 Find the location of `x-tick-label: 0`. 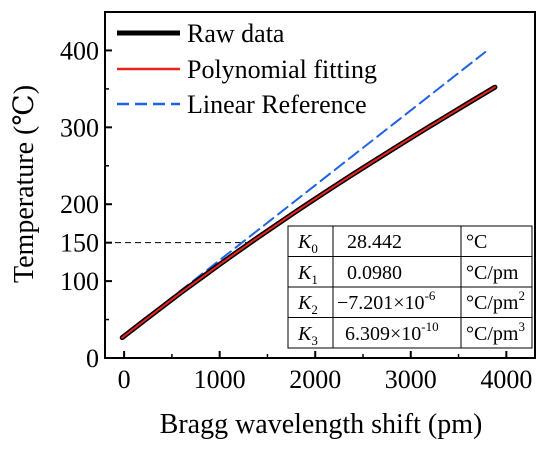

x-tick-label: 0 is located at coordinates (124, 379).